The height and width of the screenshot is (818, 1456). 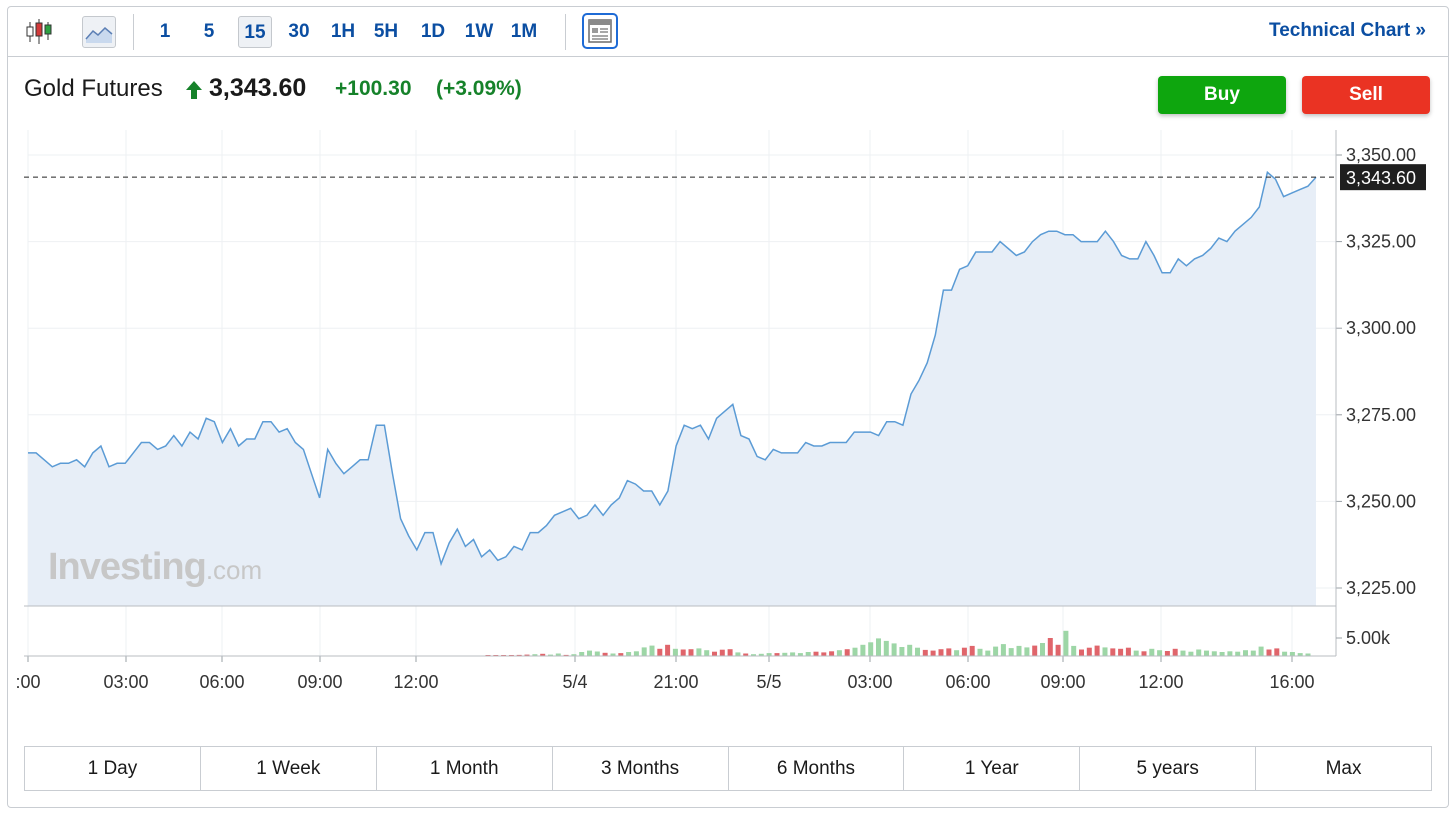 I want to click on range-max: Max, so click(x=1343, y=768).